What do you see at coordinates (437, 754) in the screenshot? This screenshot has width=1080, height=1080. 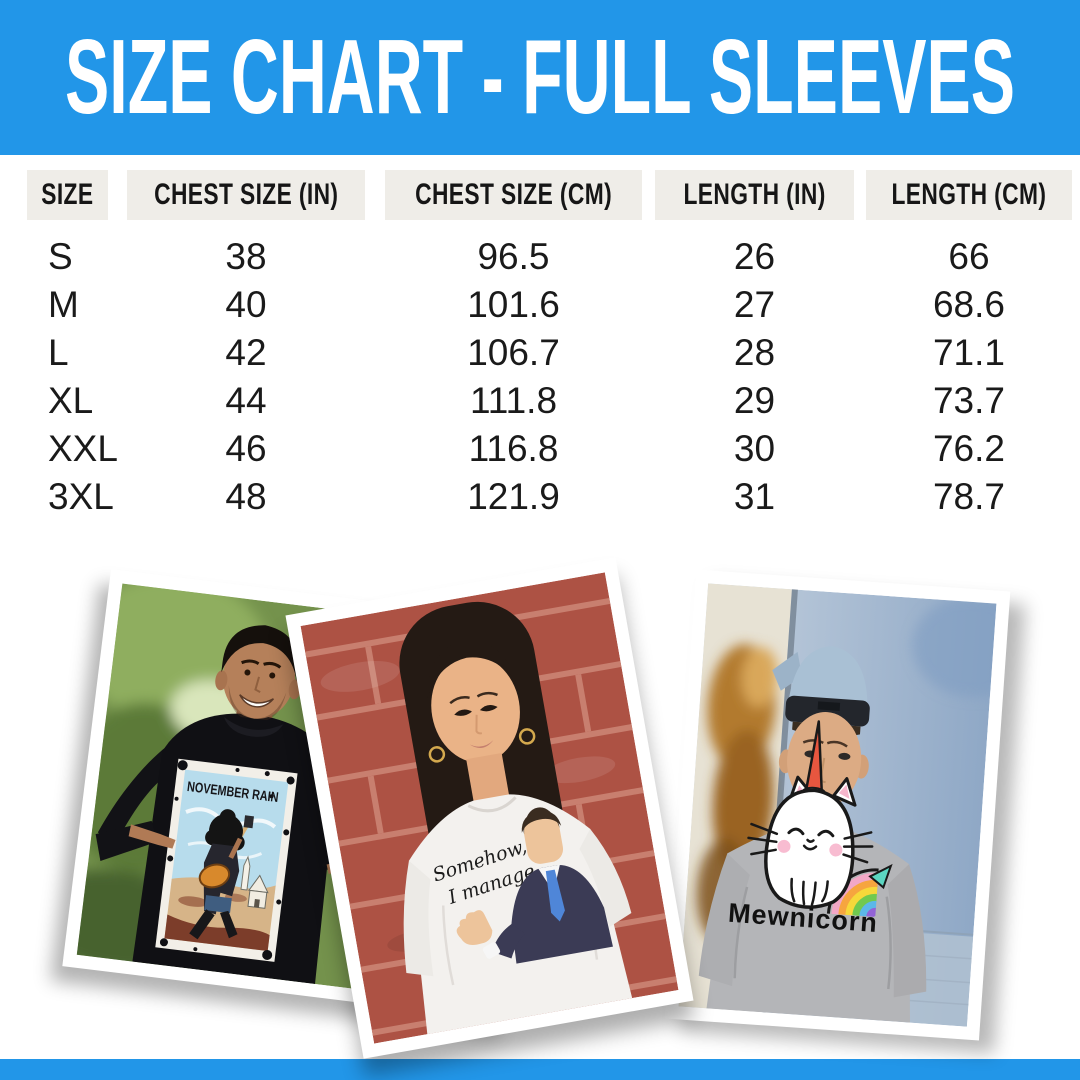 I see `hoop-earring-left` at bounding box center [437, 754].